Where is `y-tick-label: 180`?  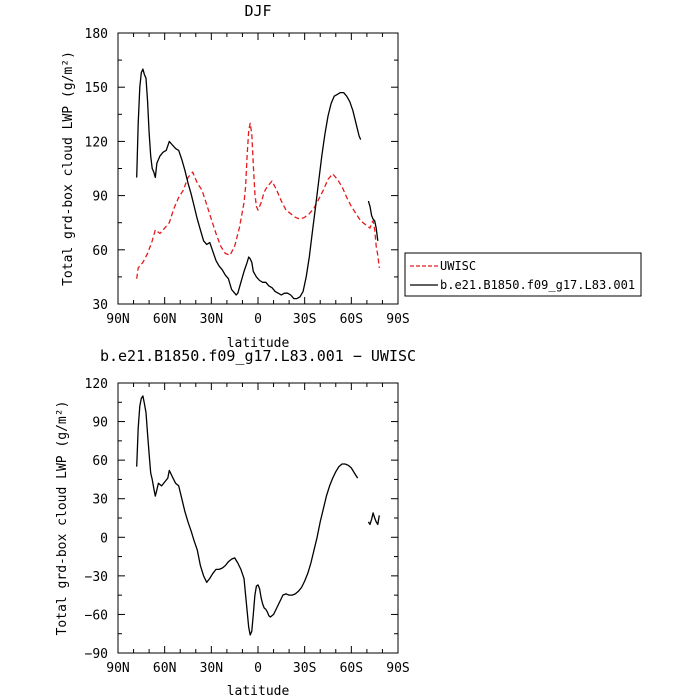 y-tick-label: 180 is located at coordinates (96, 34).